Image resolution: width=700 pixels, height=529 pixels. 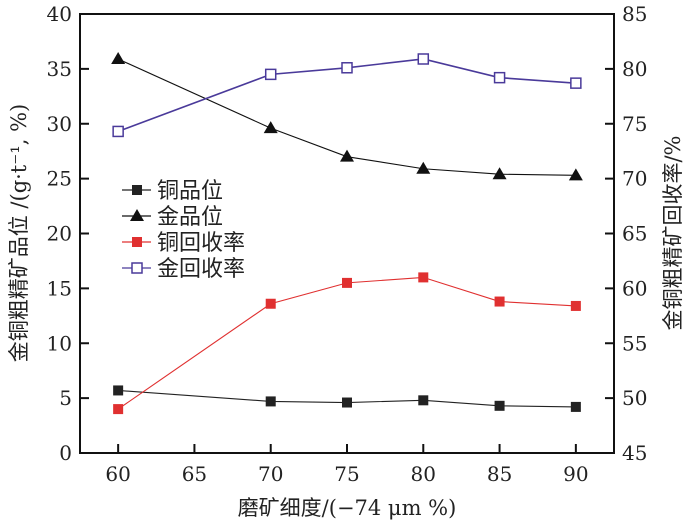 I want to click on x-tick-label: 85, so click(x=499, y=474).